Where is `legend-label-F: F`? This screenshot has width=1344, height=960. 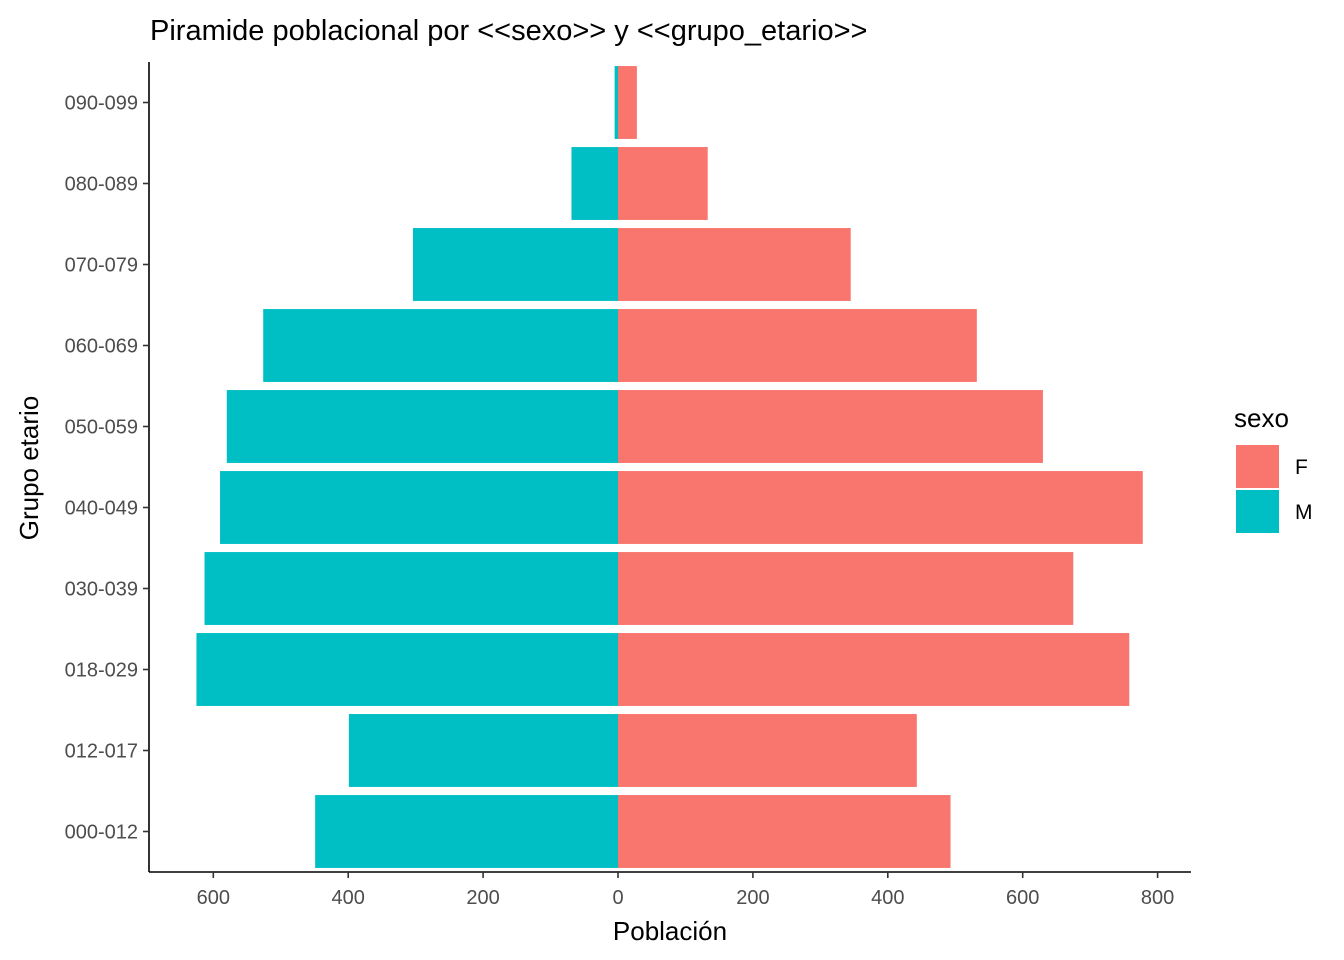 legend-label-F: F is located at coordinates (1301, 467).